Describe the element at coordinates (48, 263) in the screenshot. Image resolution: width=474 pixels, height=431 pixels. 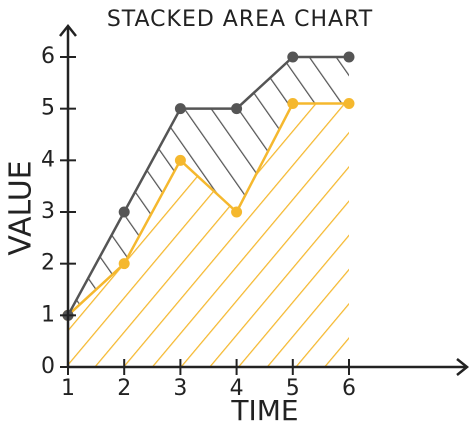
I see `y-tick-label: 2` at that location.